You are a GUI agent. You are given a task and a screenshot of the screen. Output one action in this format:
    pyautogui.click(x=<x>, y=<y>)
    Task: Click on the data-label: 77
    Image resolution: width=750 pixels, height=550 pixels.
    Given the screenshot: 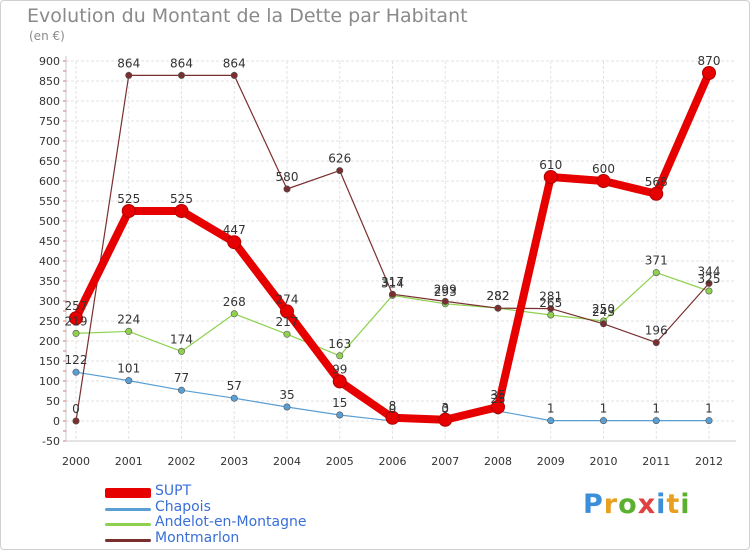 What is the action you would take?
    pyautogui.click(x=181, y=378)
    